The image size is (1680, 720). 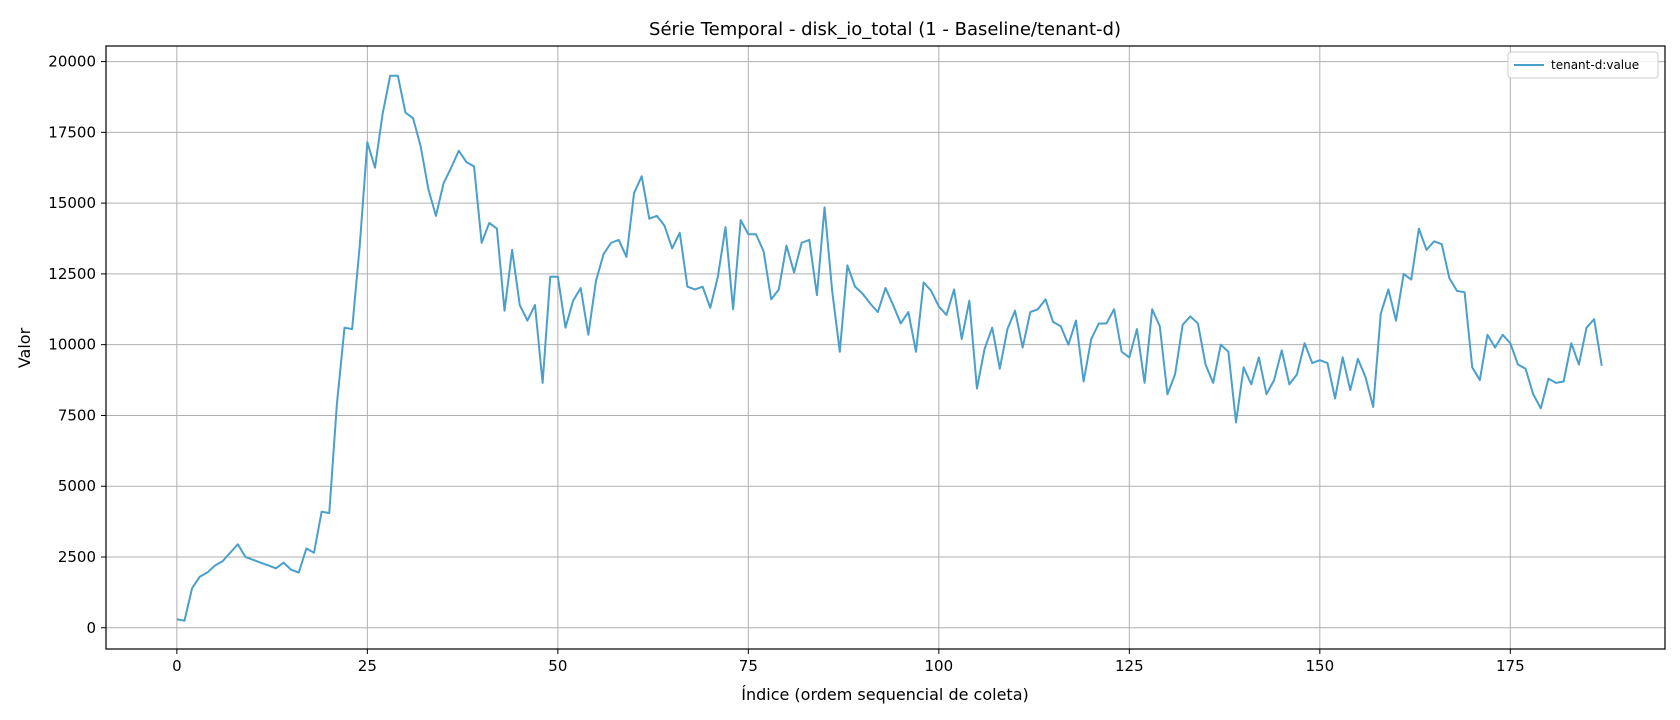 What do you see at coordinates (72, 274) in the screenshot?
I see `y-tick-label: 12500` at bounding box center [72, 274].